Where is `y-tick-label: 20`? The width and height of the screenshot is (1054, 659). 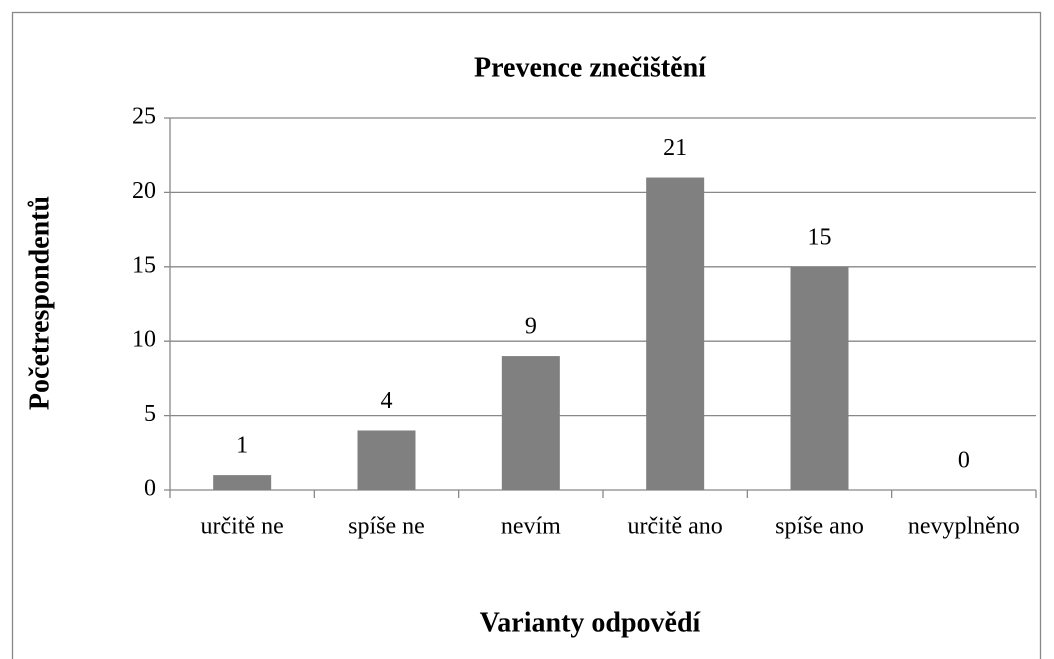
y-tick-label: 20 is located at coordinates (144, 191).